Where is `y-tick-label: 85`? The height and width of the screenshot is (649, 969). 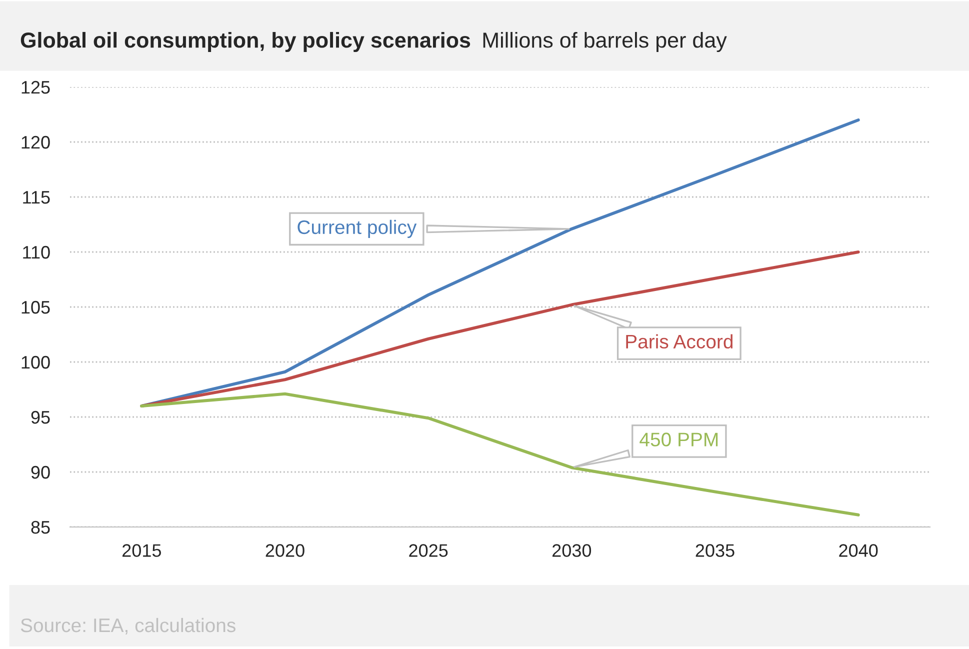
y-tick-label: 85 is located at coordinates (40, 527).